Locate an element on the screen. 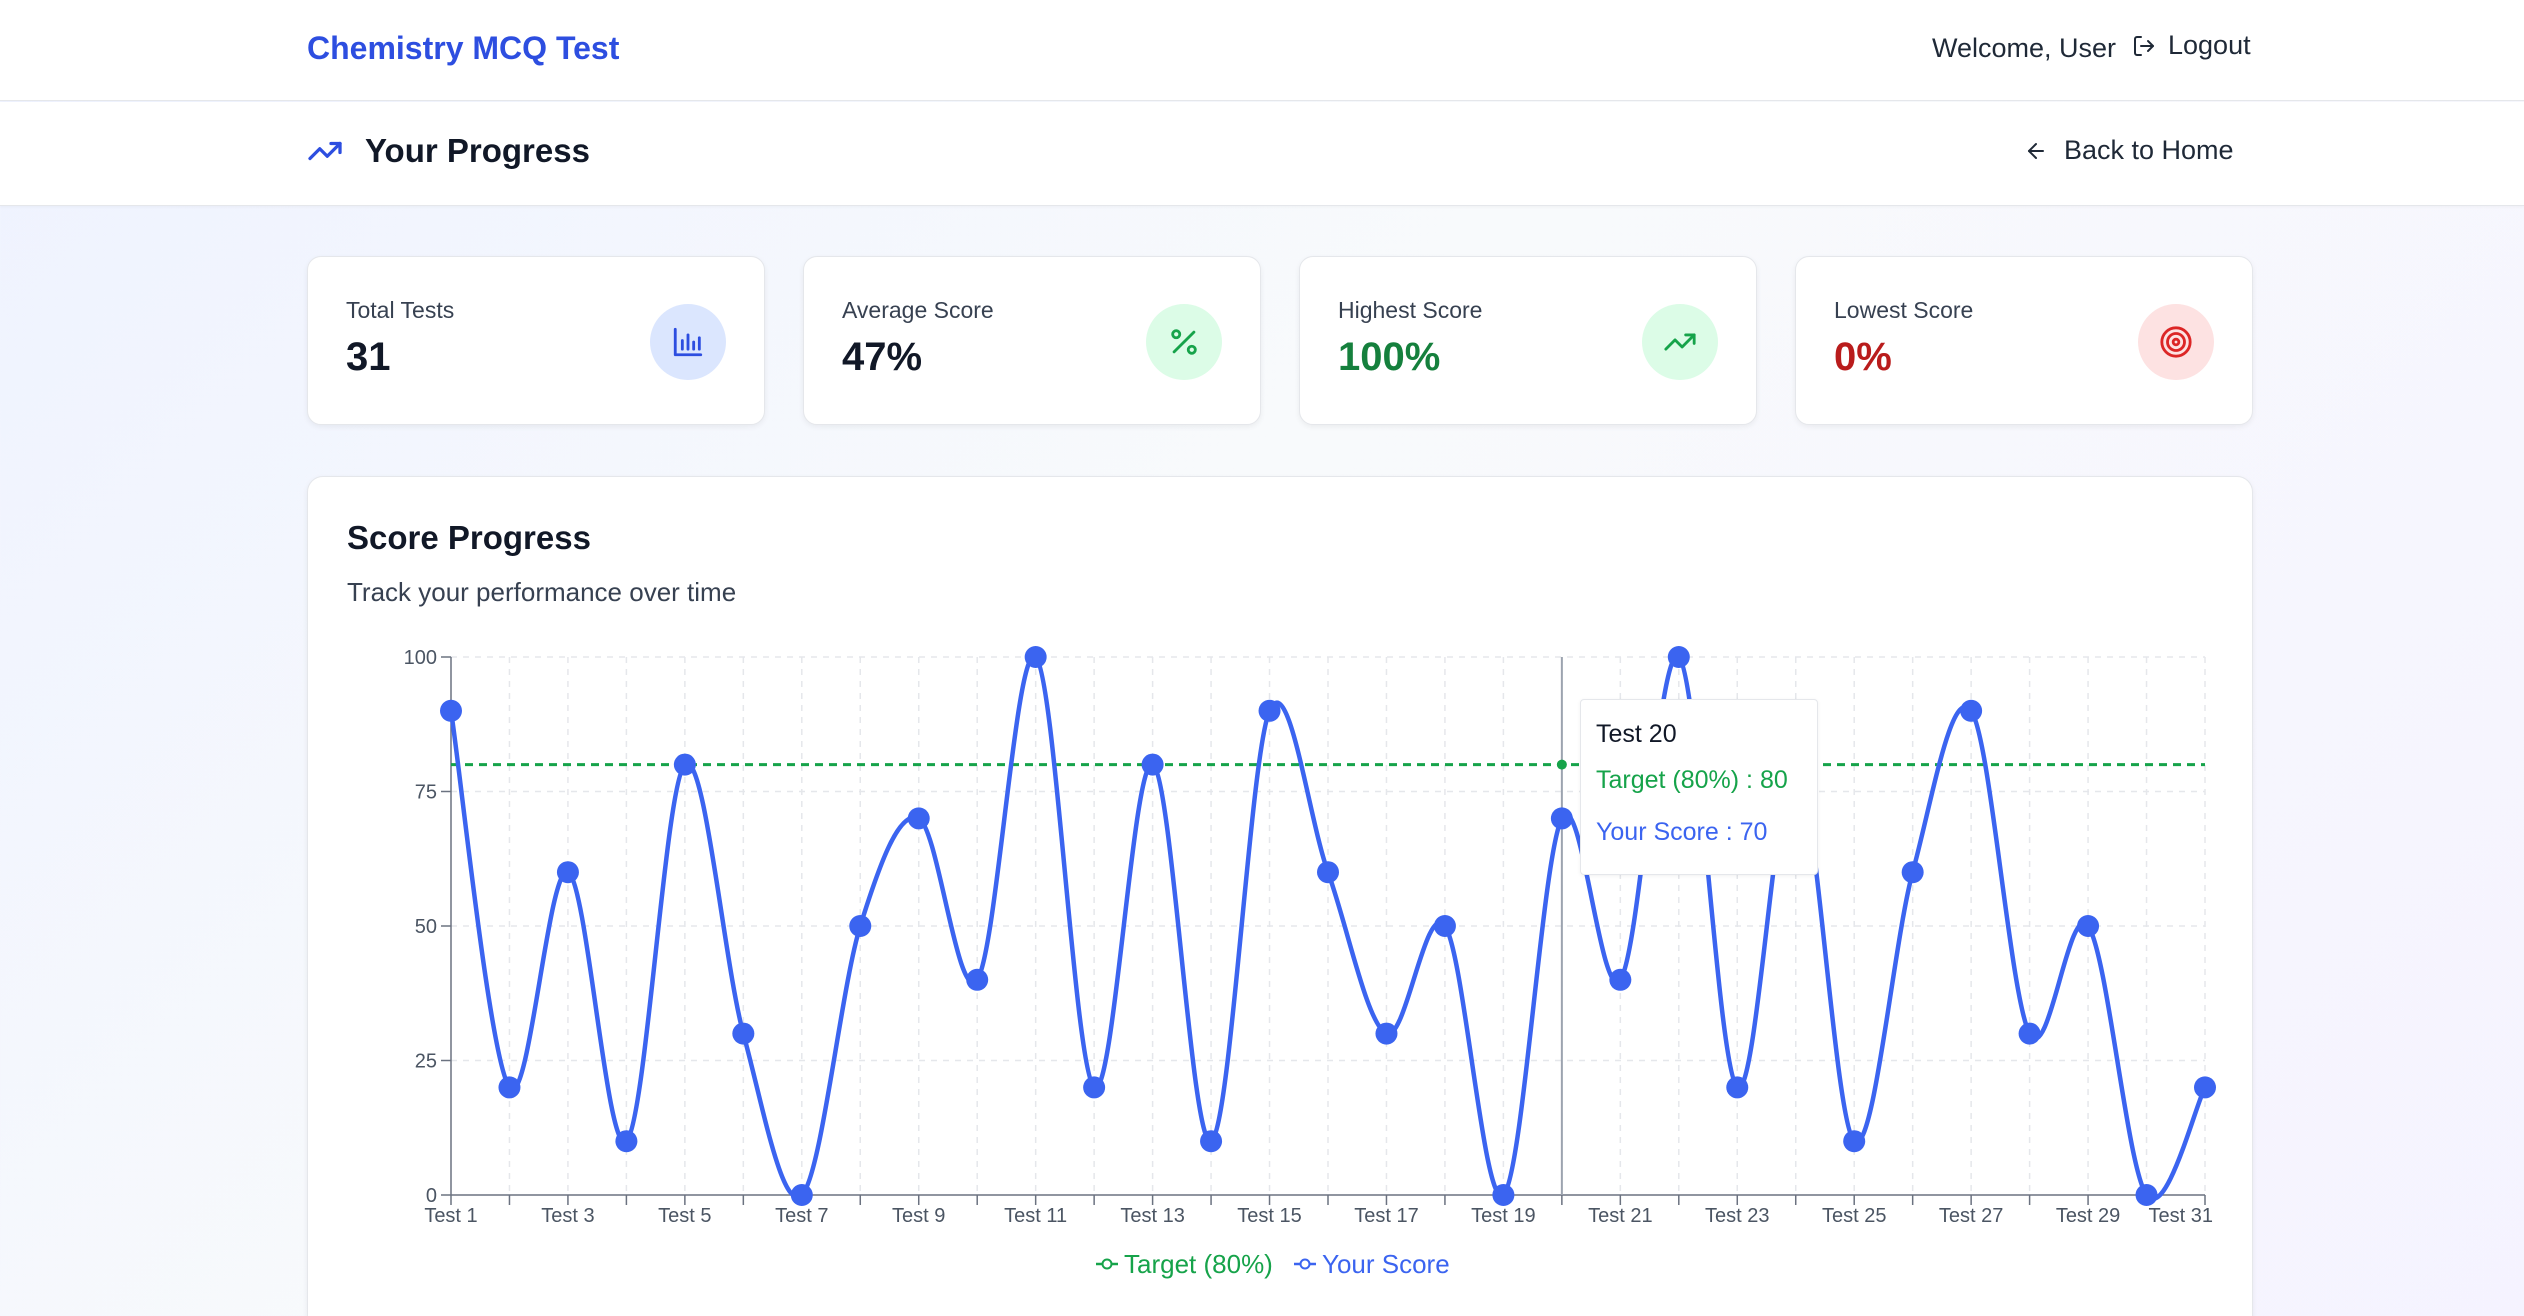 This screenshot has height=1316, width=2524. target-series-point is located at coordinates (1561, 764).